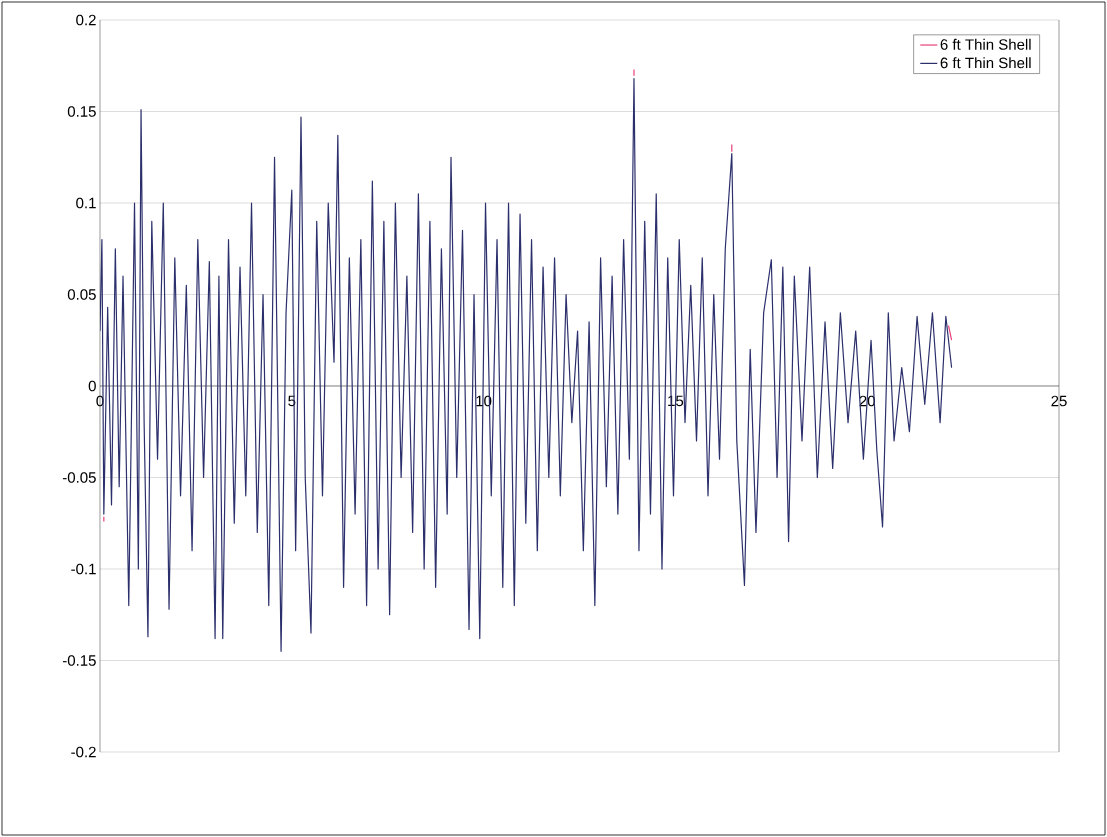  I want to click on y-tick-label: -0.2, so click(83, 752).